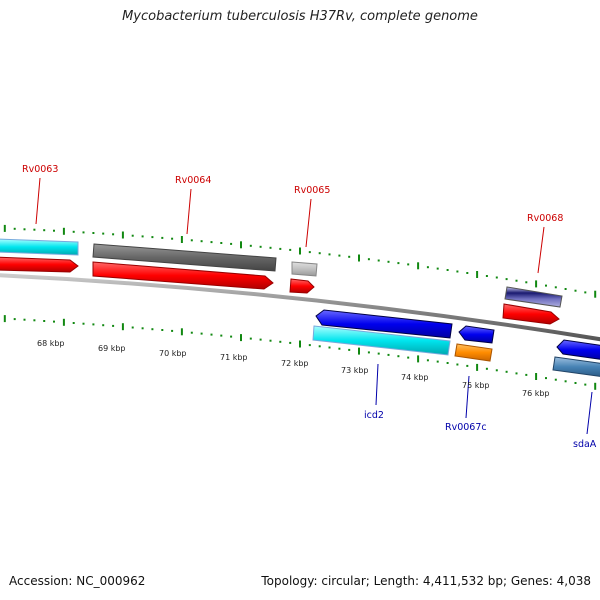 The height and width of the screenshot is (600, 600). What do you see at coordinates (545, 218) in the screenshot?
I see `gene-label-rv0068: Rv0068` at bounding box center [545, 218].